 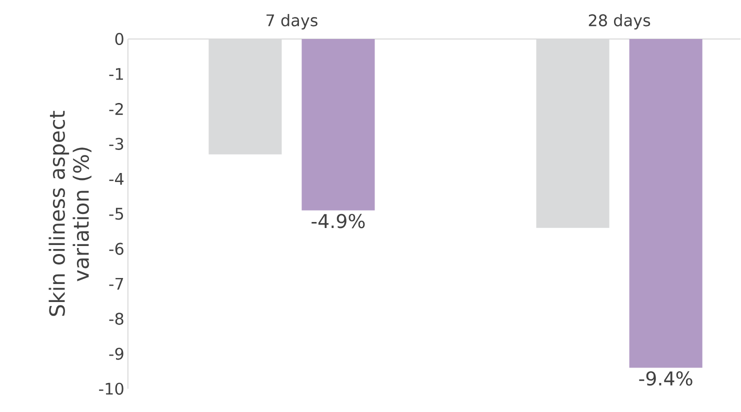 What do you see at coordinates (116, 179) in the screenshot?
I see `y-tick-label: -4` at bounding box center [116, 179].